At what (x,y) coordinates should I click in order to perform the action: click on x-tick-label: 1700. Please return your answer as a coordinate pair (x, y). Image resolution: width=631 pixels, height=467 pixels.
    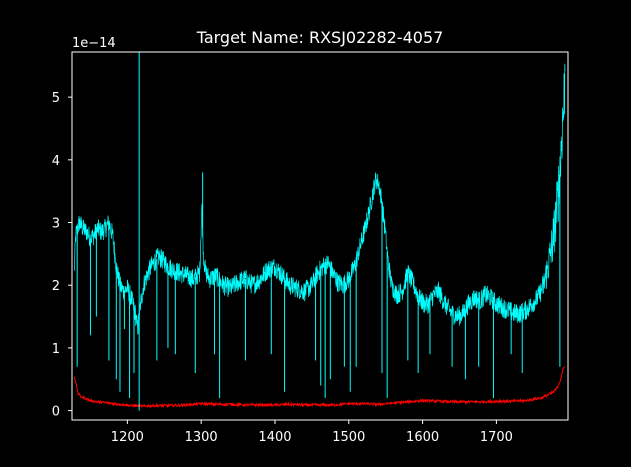
    Looking at the image, I should click on (496, 437).